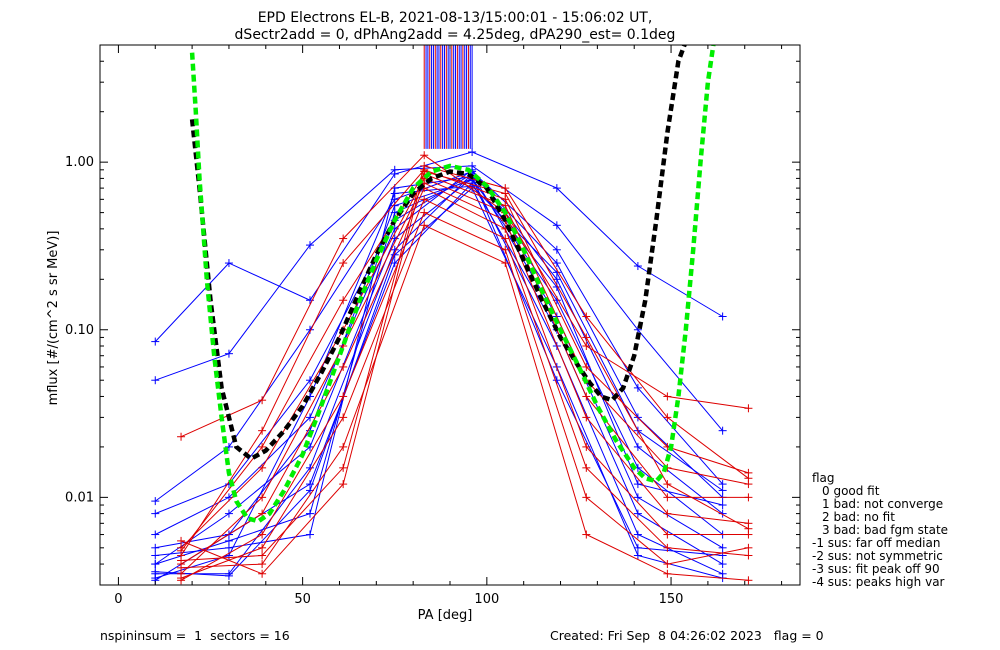 The image size is (1000, 650). I want to click on legend-item: -3 sus: fit peak off 90, so click(876, 569).